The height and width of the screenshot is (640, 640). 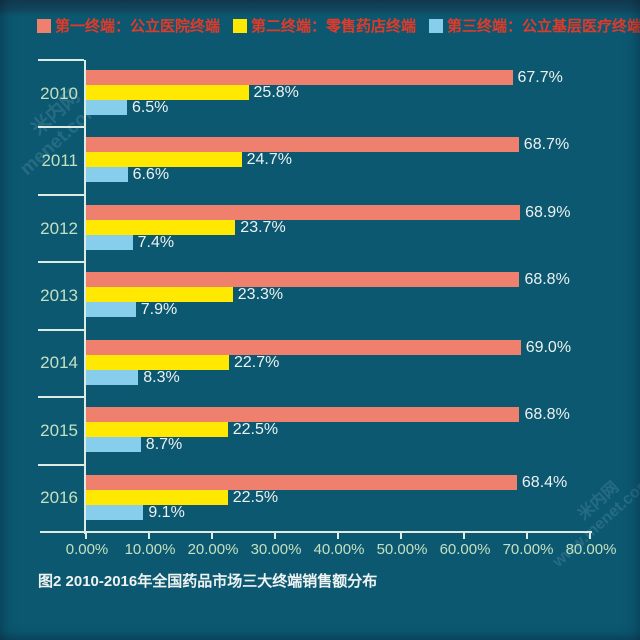 I want to click on bar-value-label: 7.9%, so click(x=159, y=310).